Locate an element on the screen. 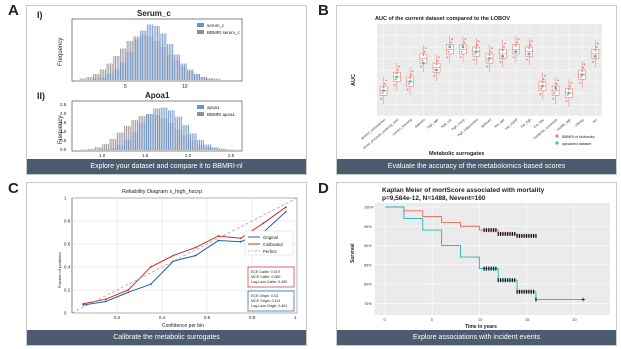 The image size is (621, 349). chart-legend: Original Calibrated Perfect is located at coordinates (269, 243).